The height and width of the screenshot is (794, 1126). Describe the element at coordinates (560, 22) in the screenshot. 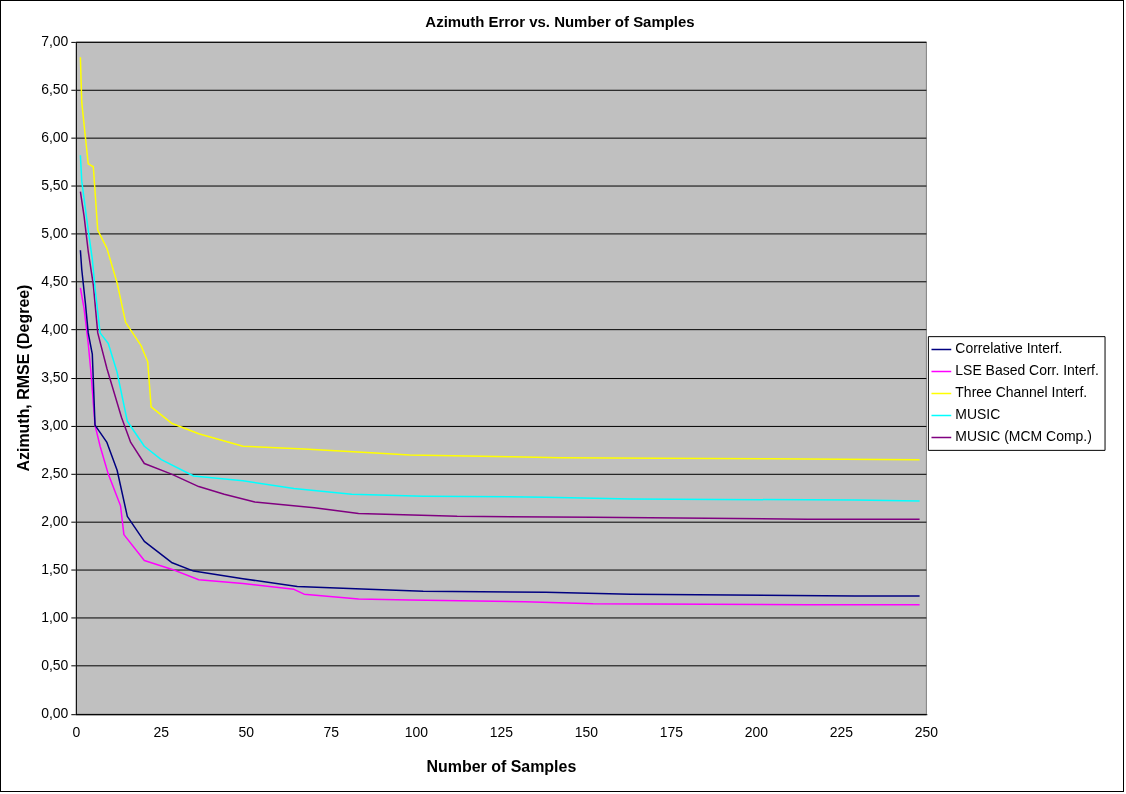

I see `chart-title: Azimuth Error vs. Number of Samples` at that location.